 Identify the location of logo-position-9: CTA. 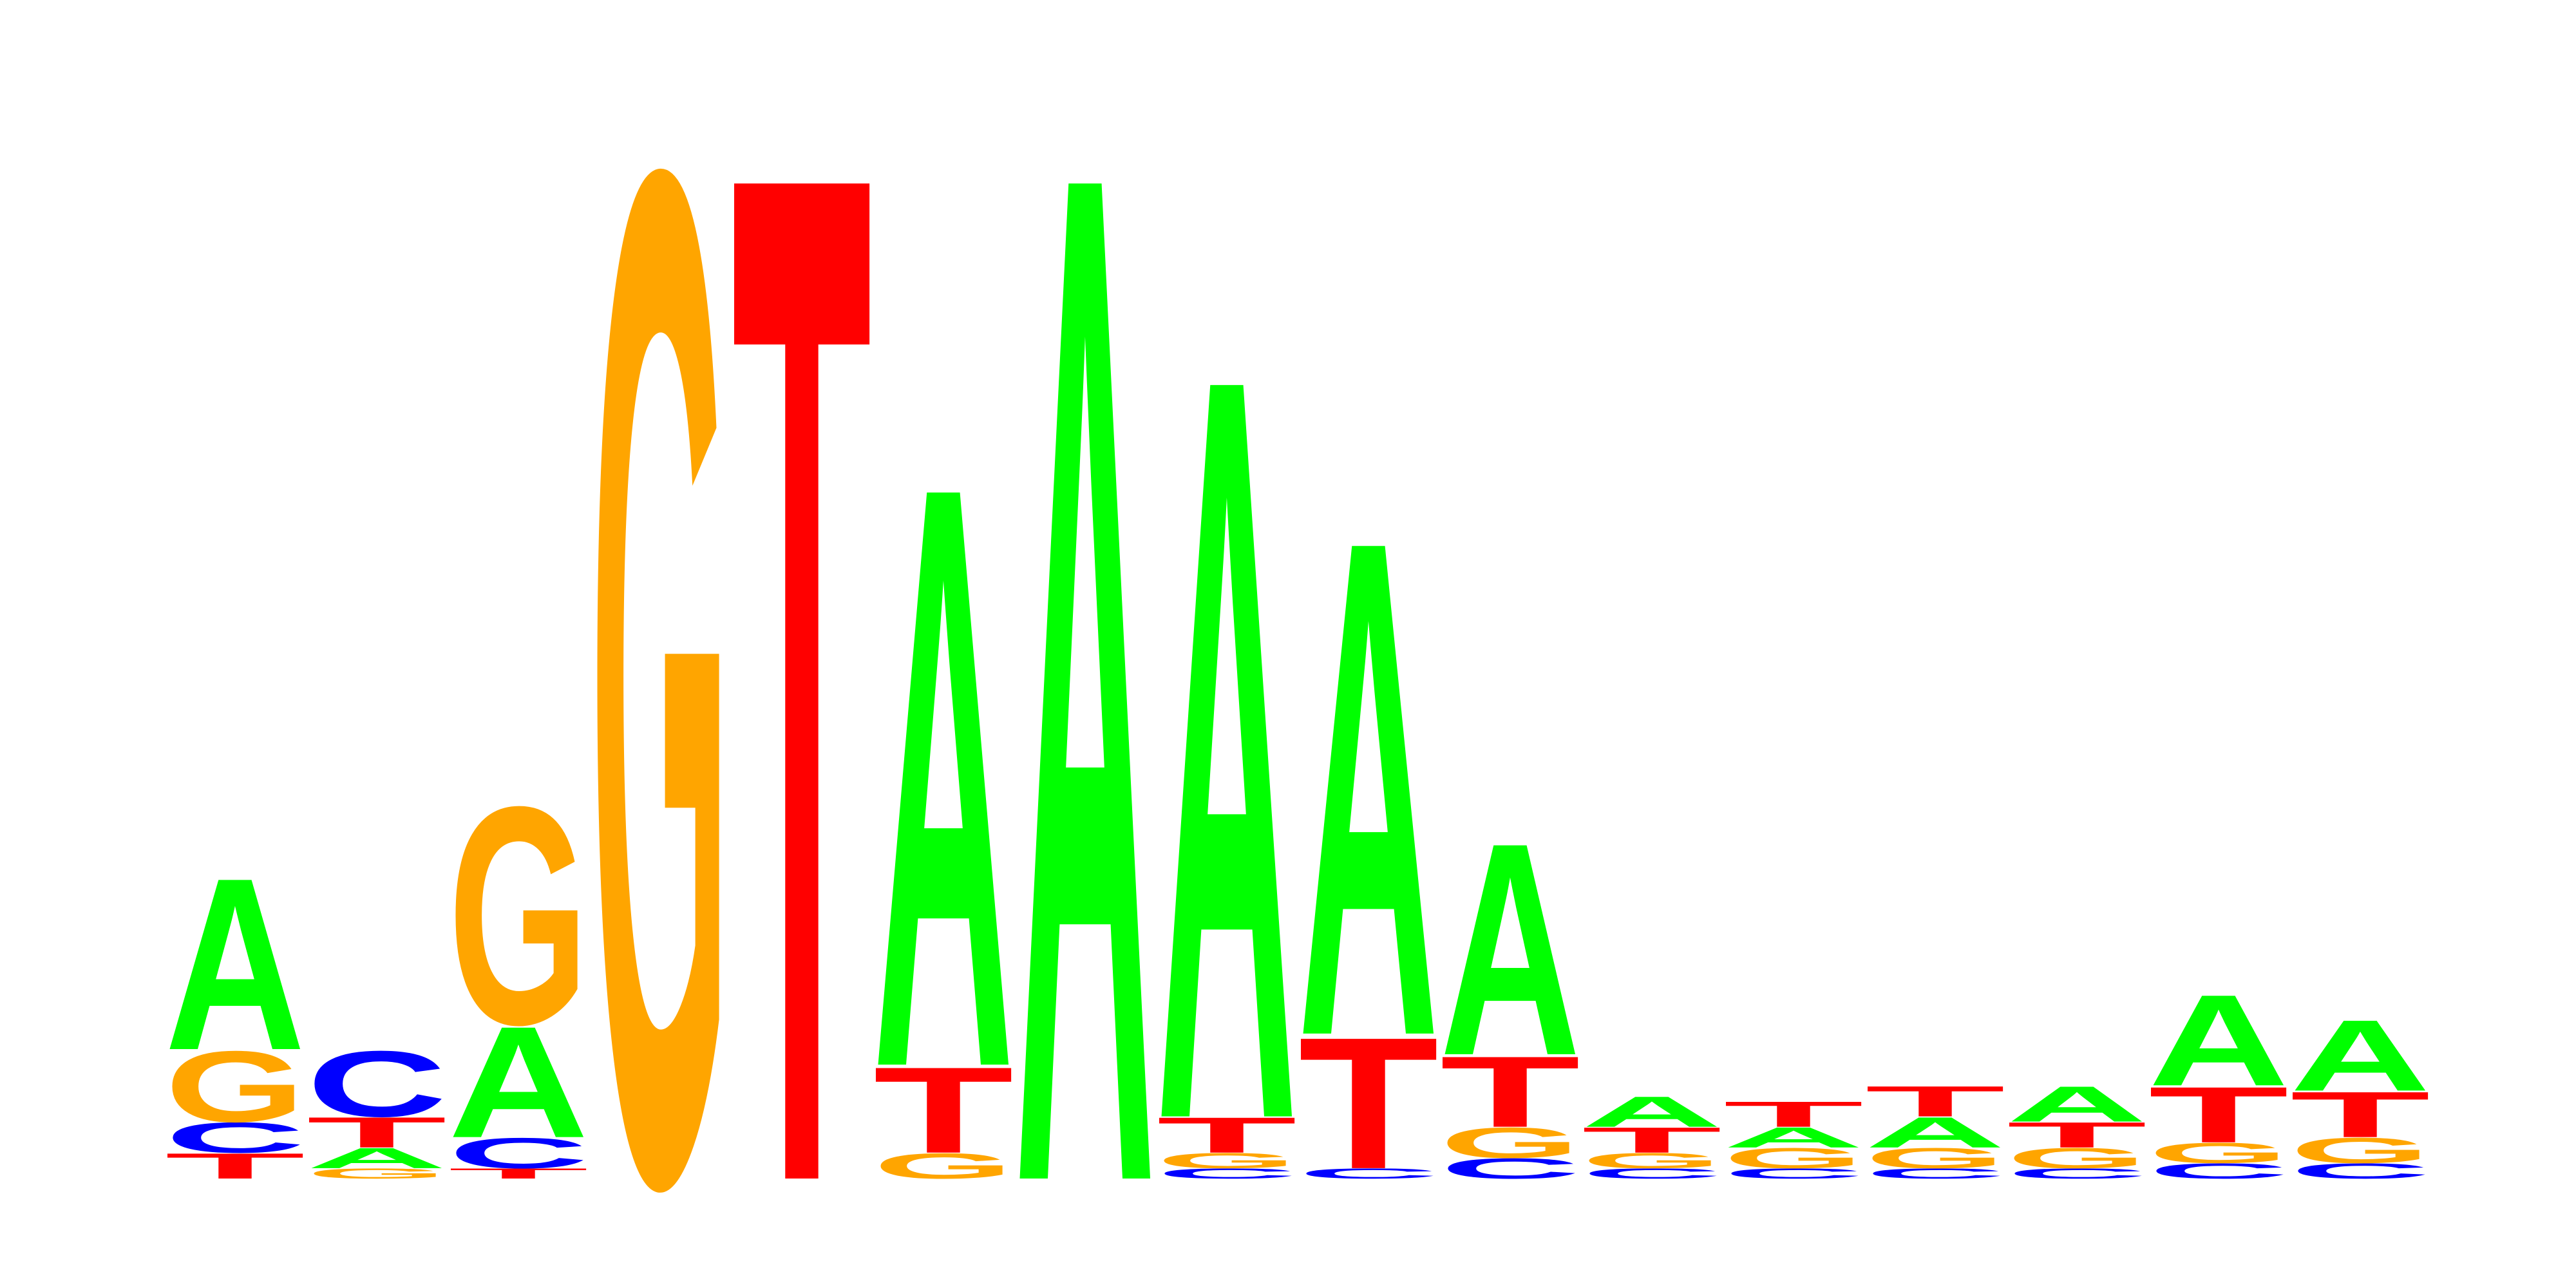
(1368, 800).